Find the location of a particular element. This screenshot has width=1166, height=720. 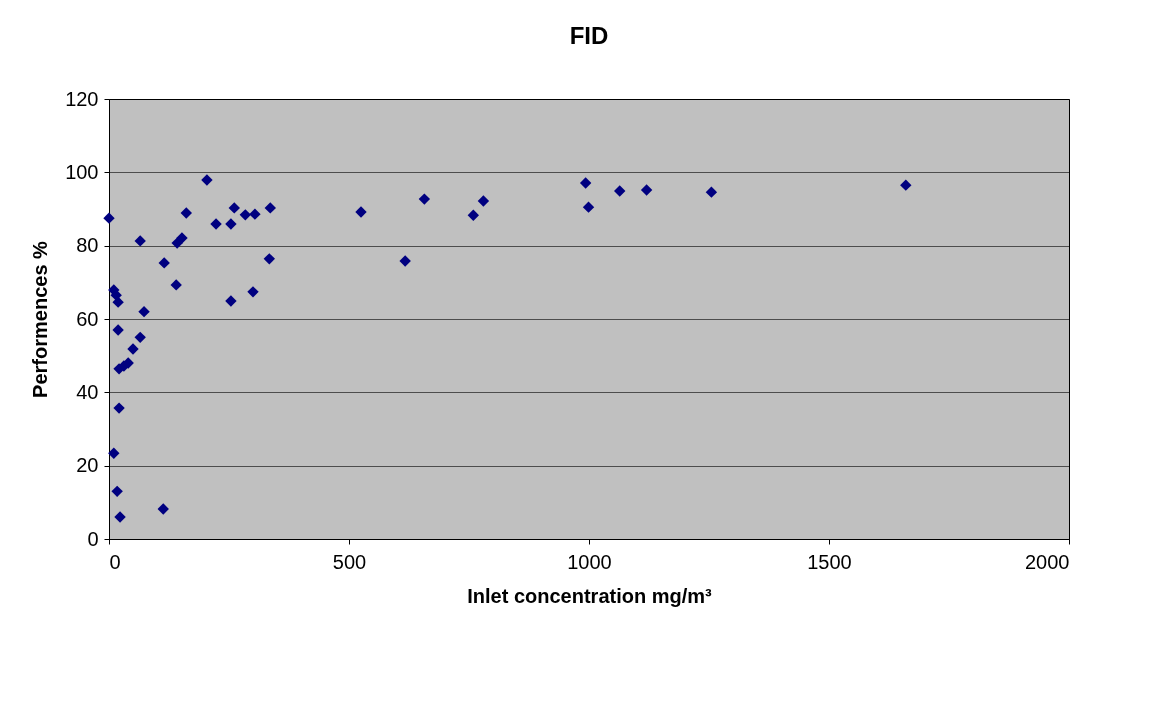

y-tick-label: 40 is located at coordinates (87, 391).